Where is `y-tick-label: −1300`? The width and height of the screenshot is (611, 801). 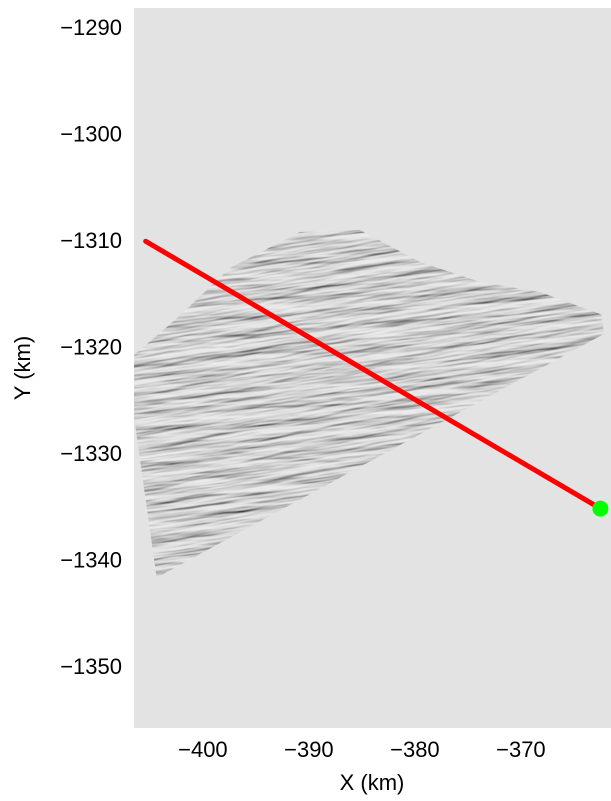 y-tick-label: −1300 is located at coordinates (91, 134).